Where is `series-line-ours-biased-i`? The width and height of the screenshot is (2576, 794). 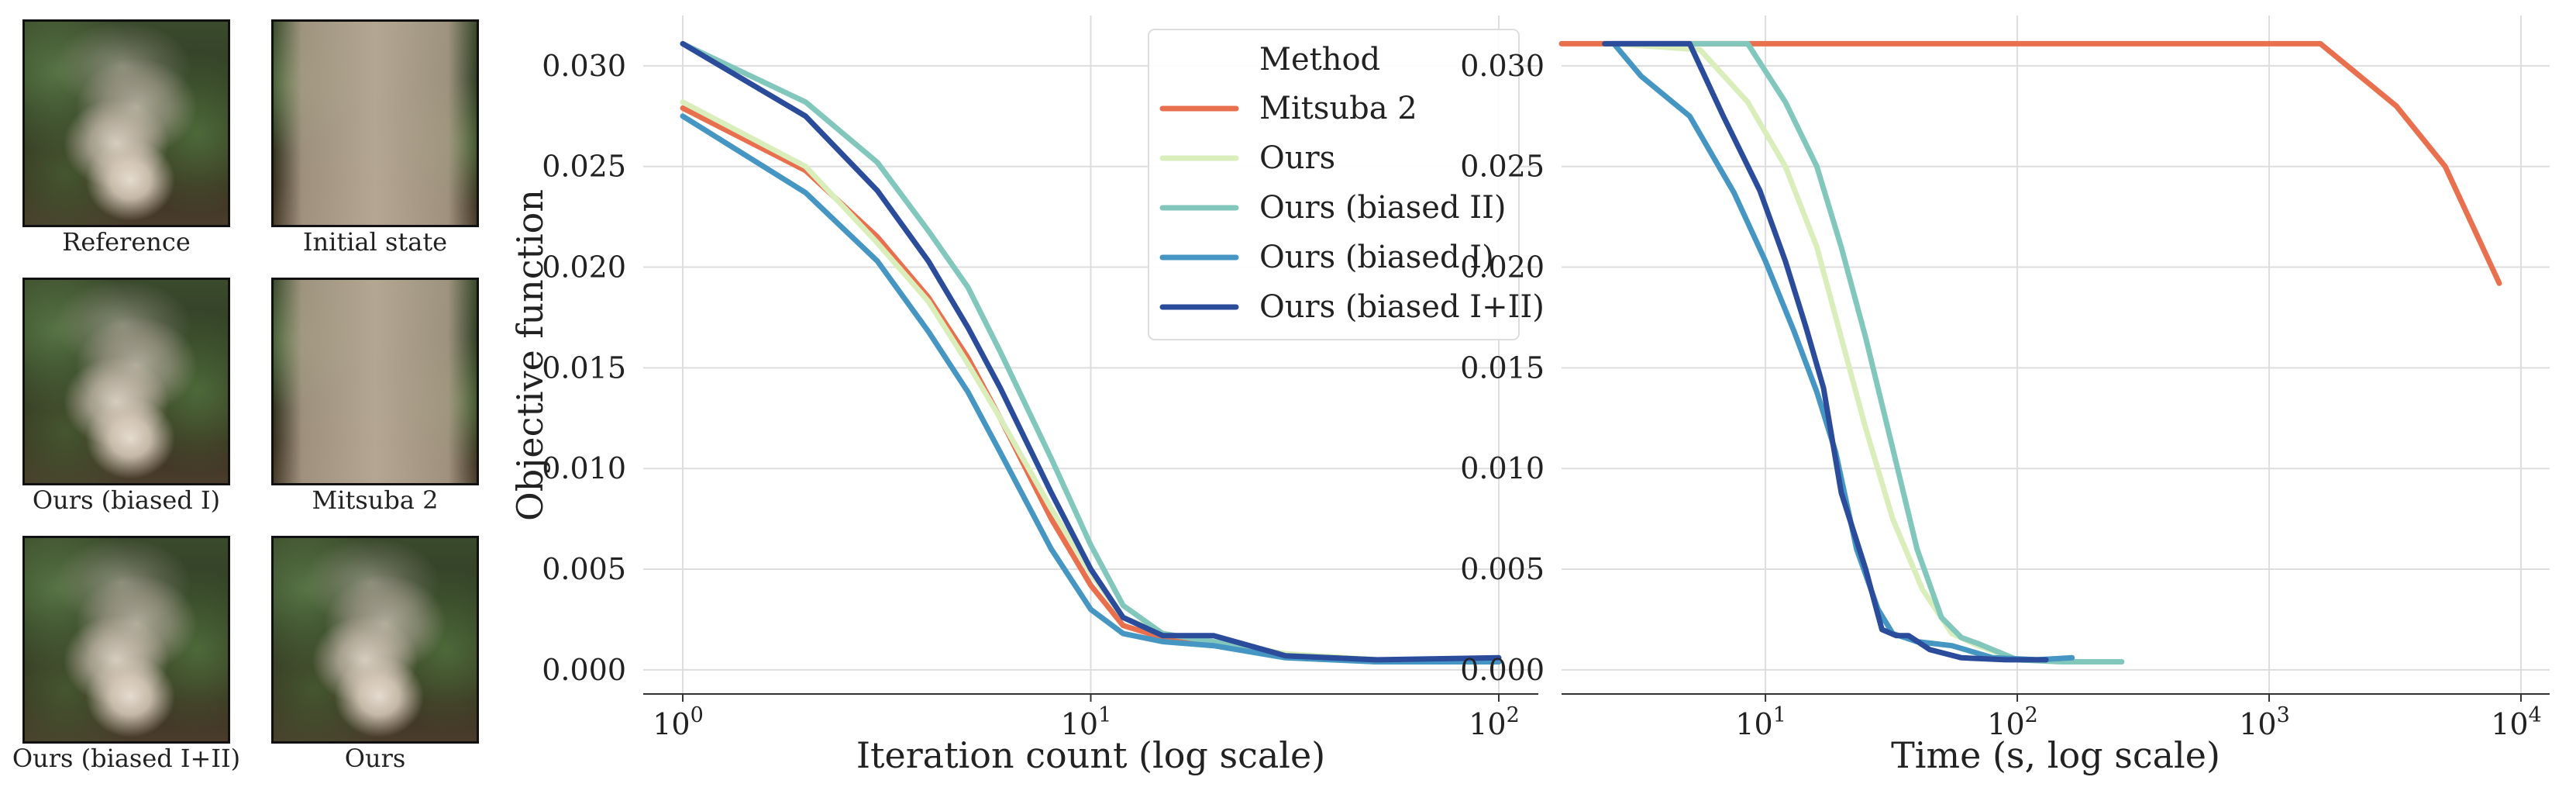
series-line-ours-biased-i is located at coordinates (1843, 351).